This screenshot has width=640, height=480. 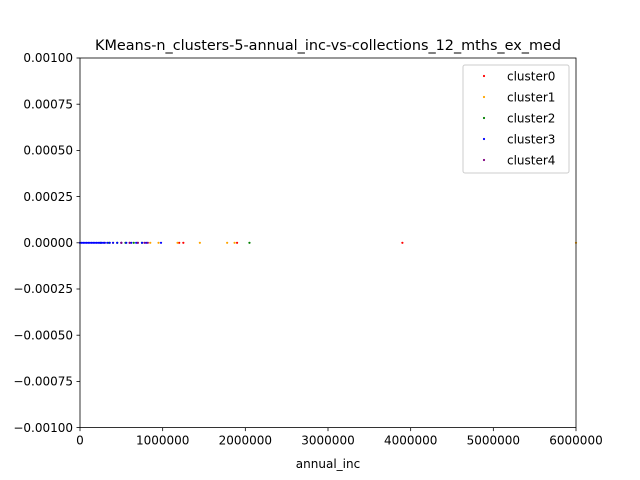 What do you see at coordinates (291, 242) in the screenshot?
I see `series-cluster0` at bounding box center [291, 242].